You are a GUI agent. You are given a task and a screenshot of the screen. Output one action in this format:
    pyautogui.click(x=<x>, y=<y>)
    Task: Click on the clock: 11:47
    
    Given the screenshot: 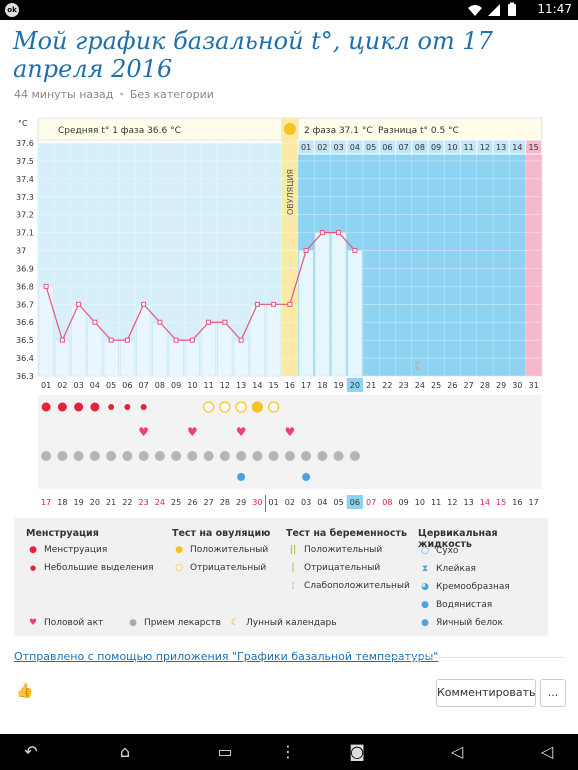 What is the action you would take?
    pyautogui.click(x=554, y=9)
    